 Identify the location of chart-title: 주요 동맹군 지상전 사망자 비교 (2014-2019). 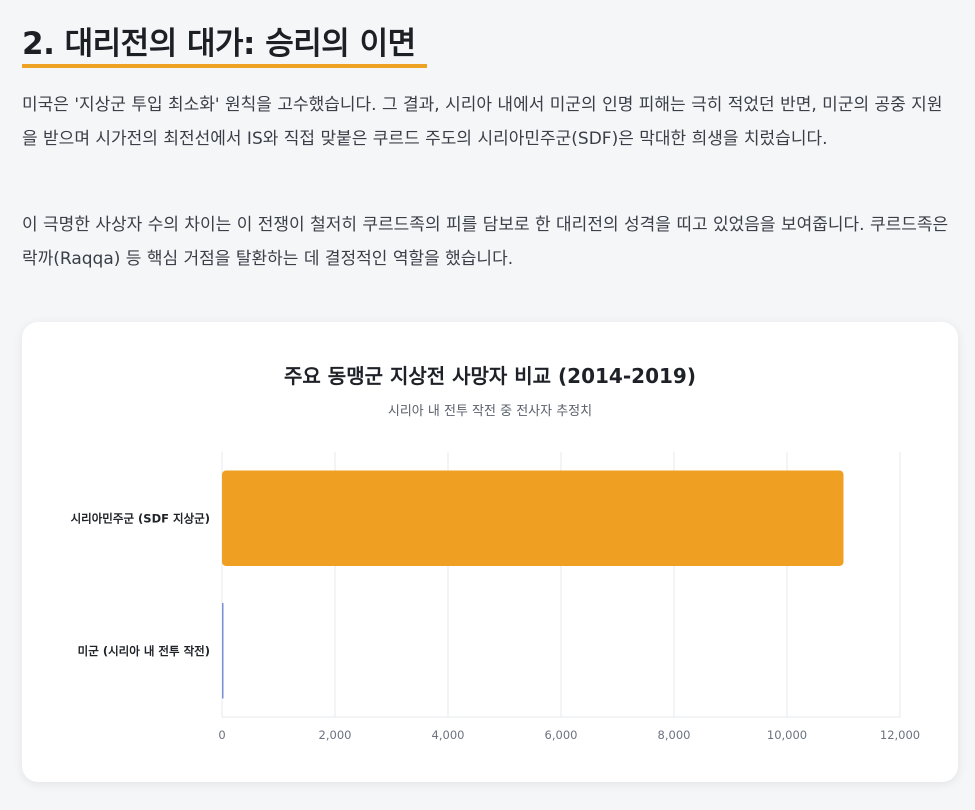
(490, 376).